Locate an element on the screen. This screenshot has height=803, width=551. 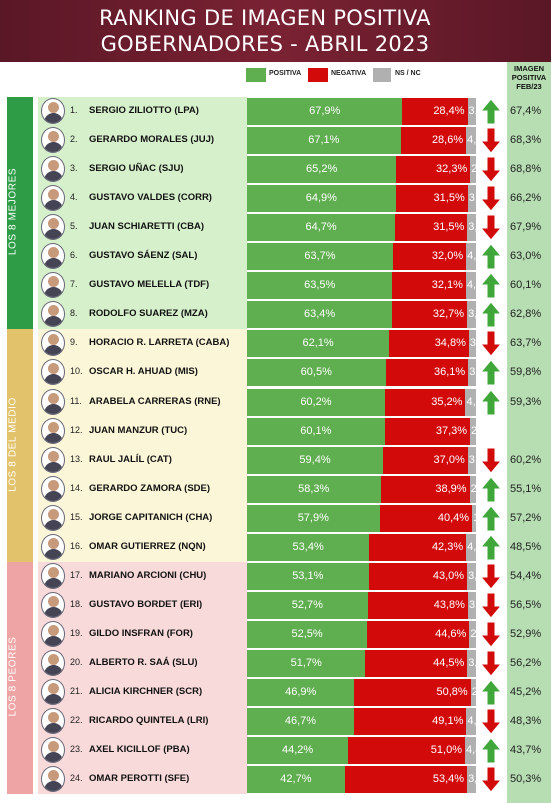
governor-name: ALICIA KIRCHNER (SCR) is located at coordinates (146, 691).